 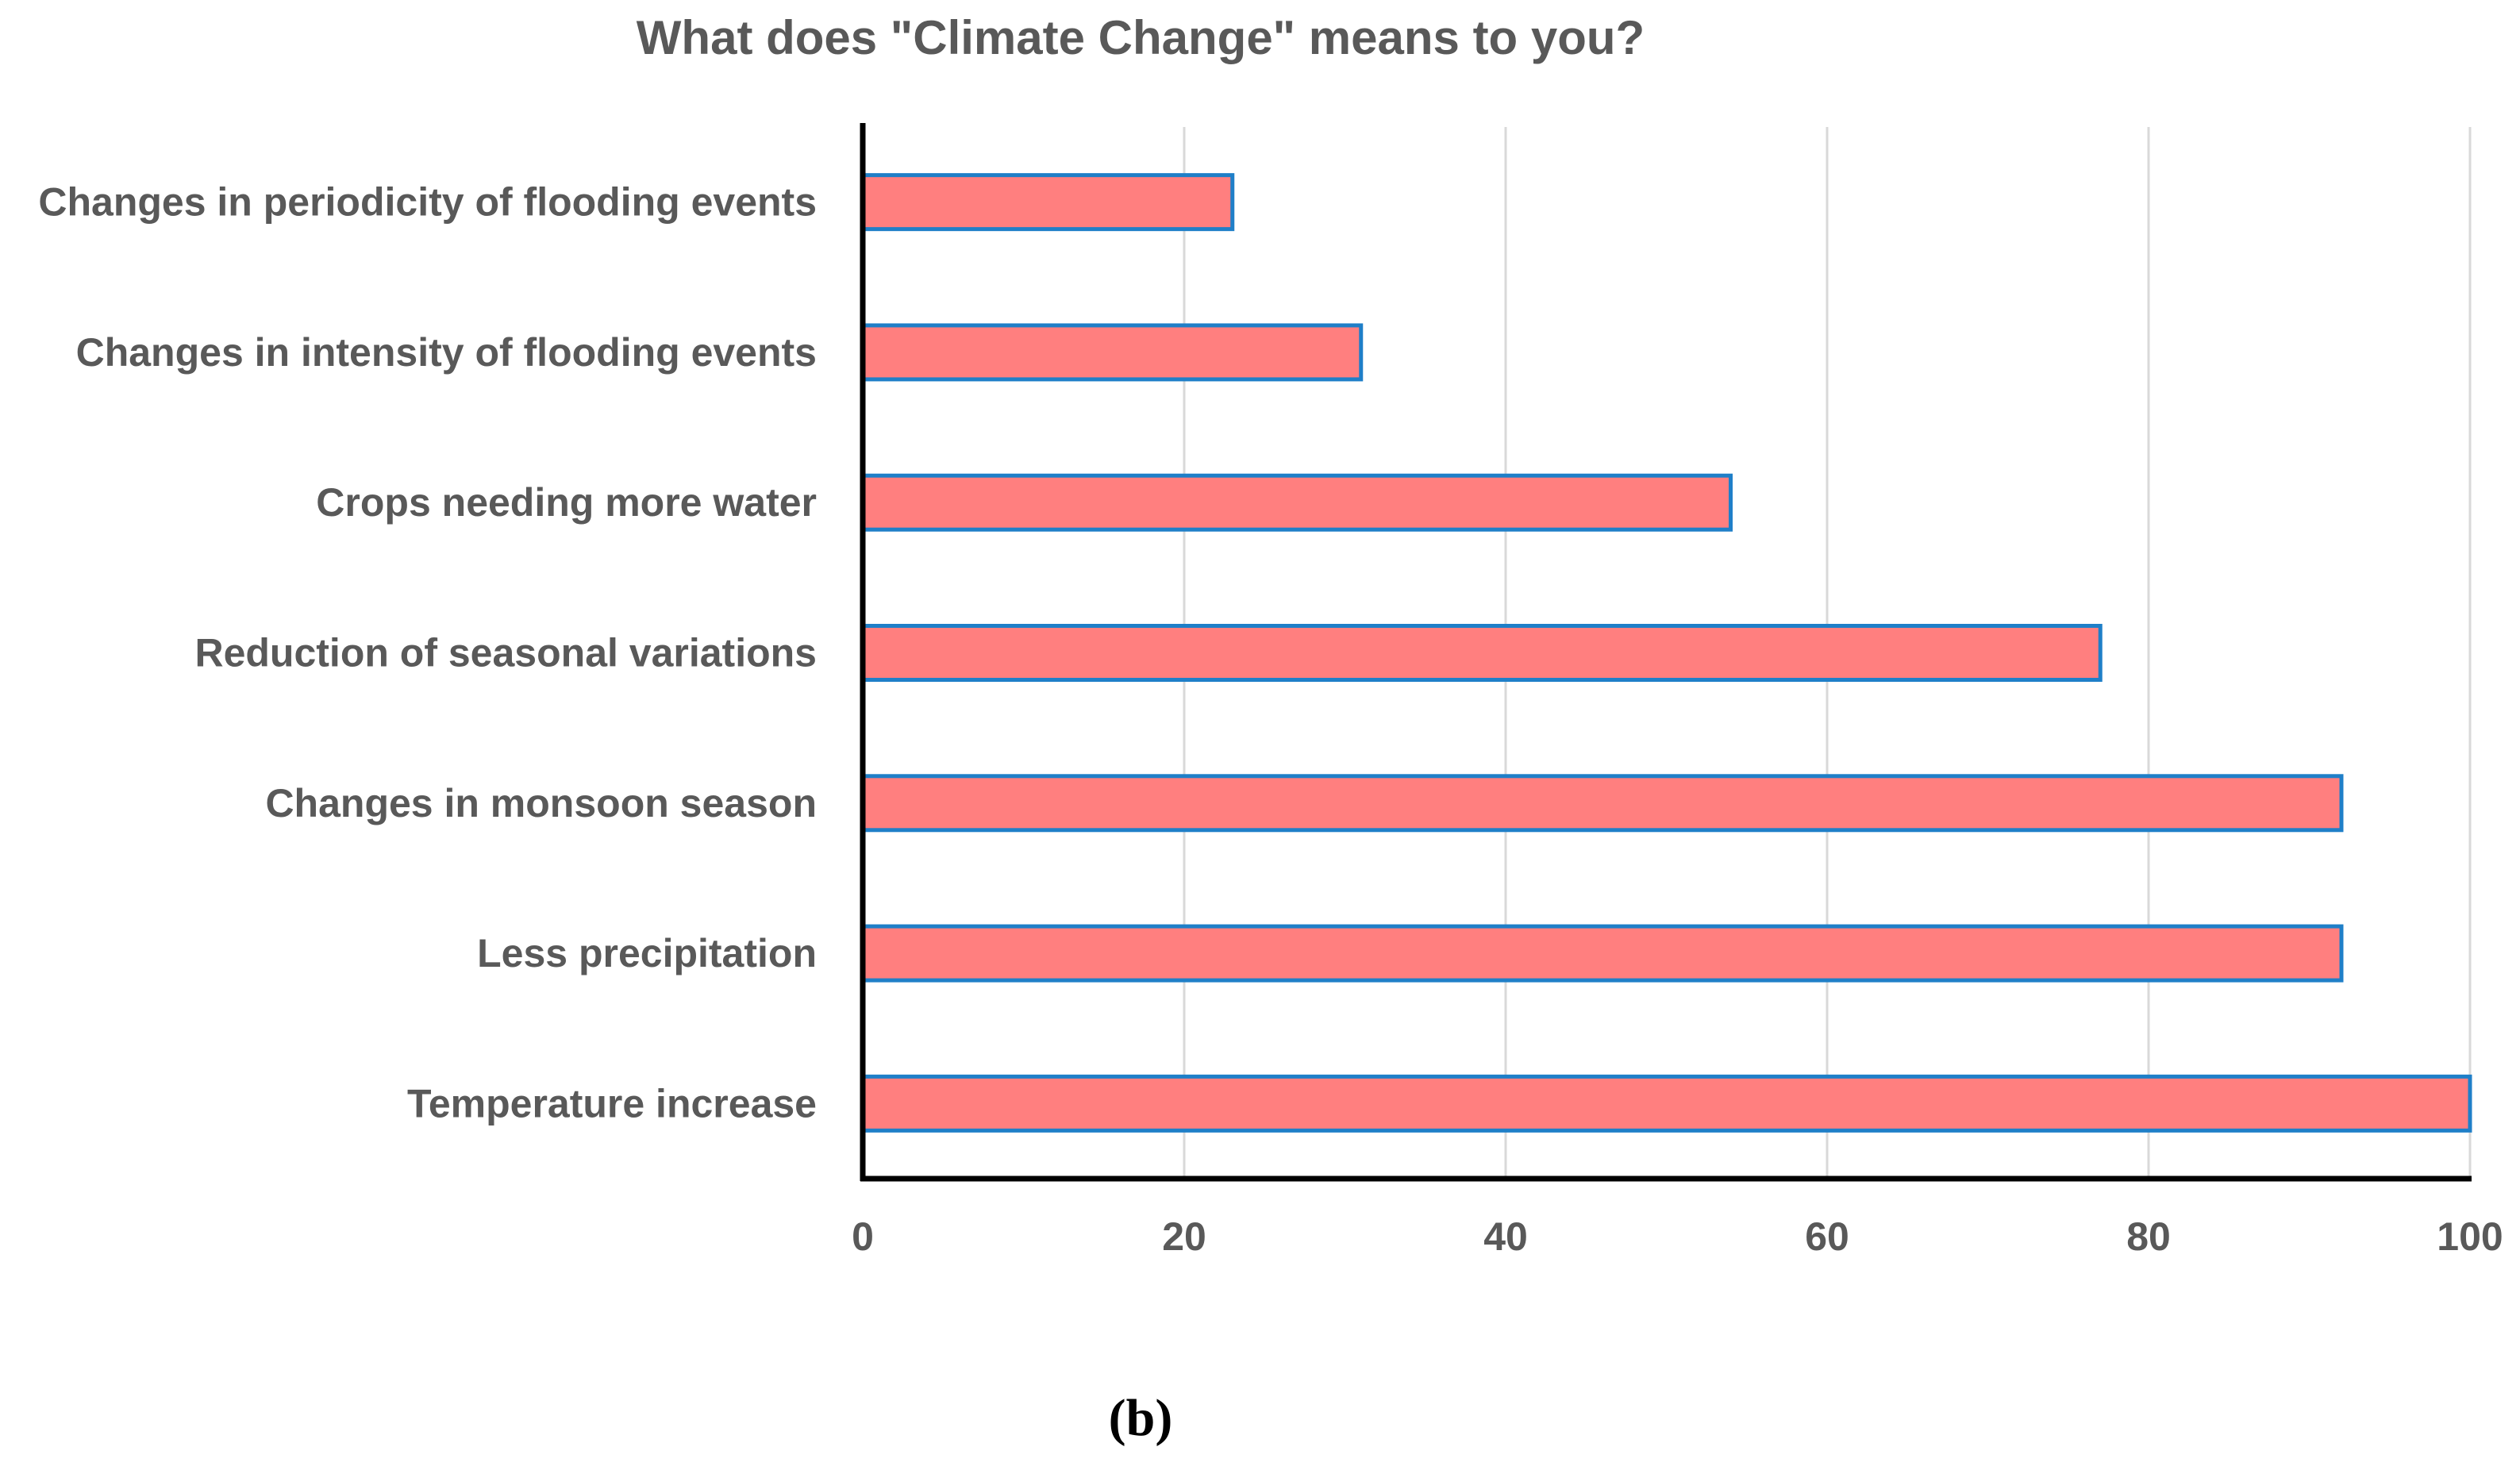 What do you see at coordinates (1505, 1236) in the screenshot?
I see `x-tick-label-40: 40` at bounding box center [1505, 1236].